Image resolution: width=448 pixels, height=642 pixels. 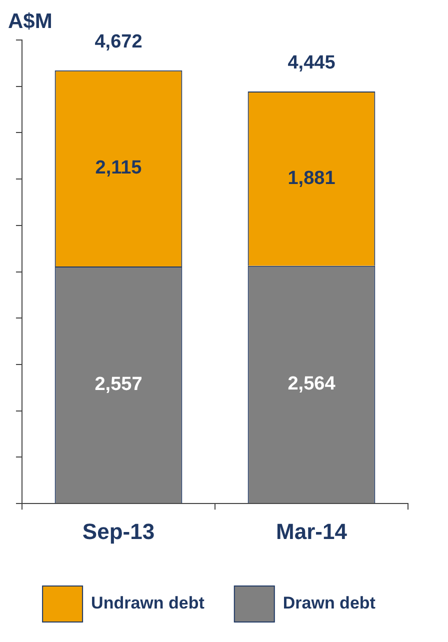 What do you see at coordinates (329, 603) in the screenshot?
I see `legend-label: Drawn debt` at bounding box center [329, 603].